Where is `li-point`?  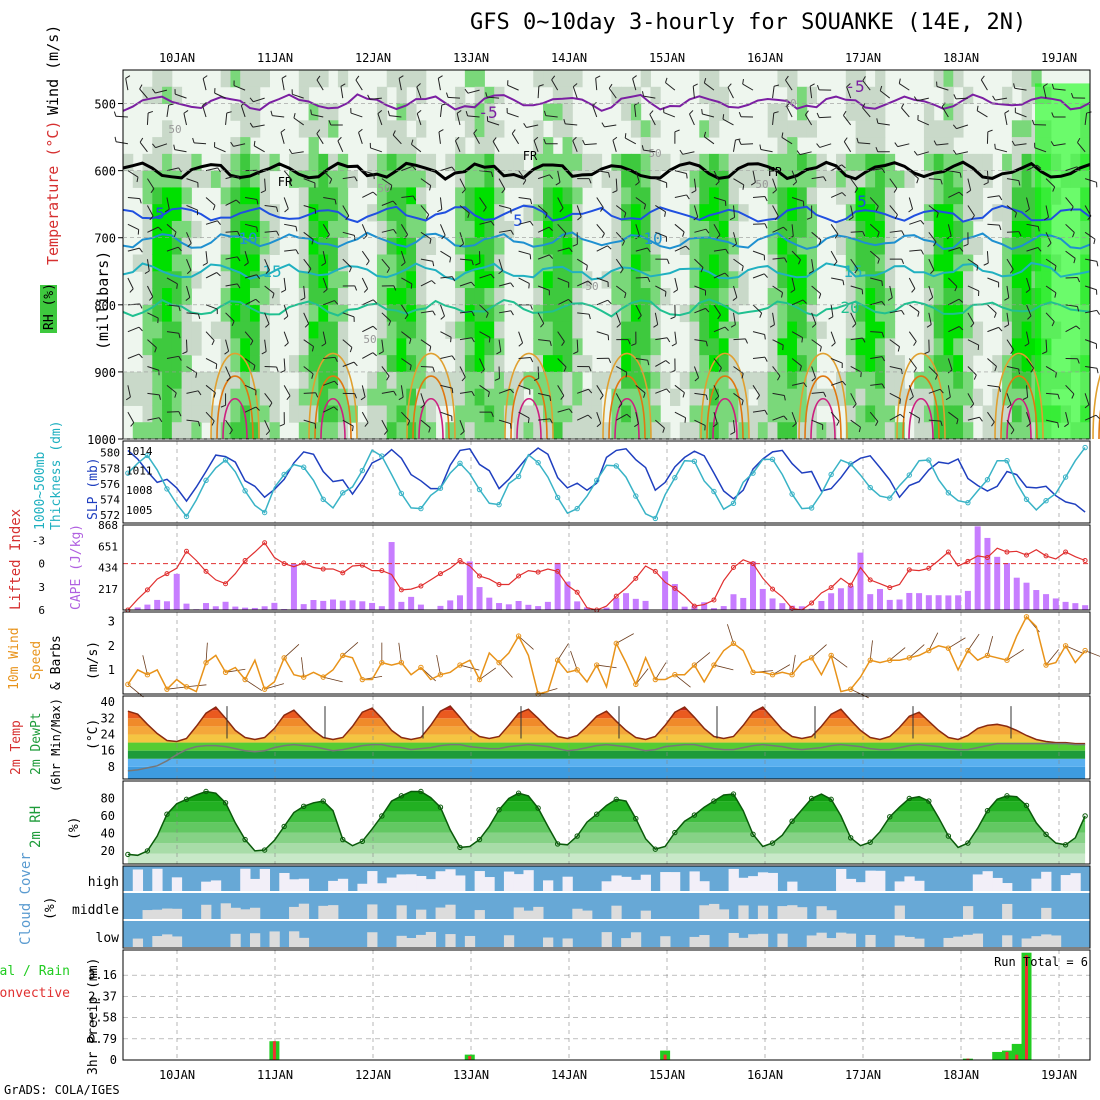
li-point is located at coordinates (440, 574).